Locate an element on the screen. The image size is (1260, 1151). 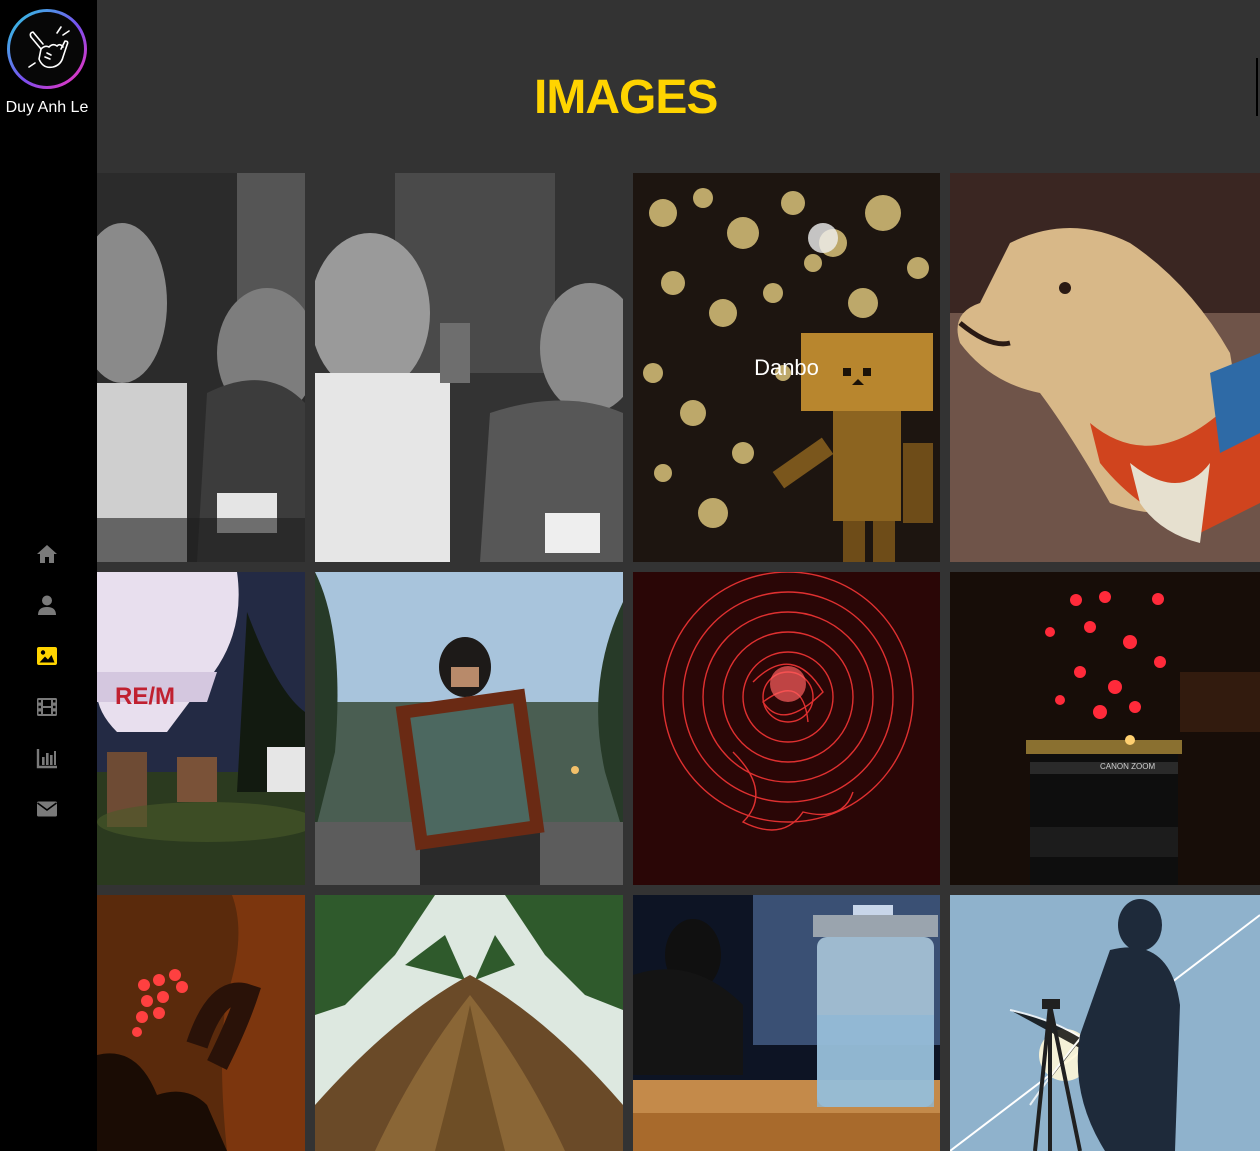
shaka-hand-icon is located at coordinates (49, 47).